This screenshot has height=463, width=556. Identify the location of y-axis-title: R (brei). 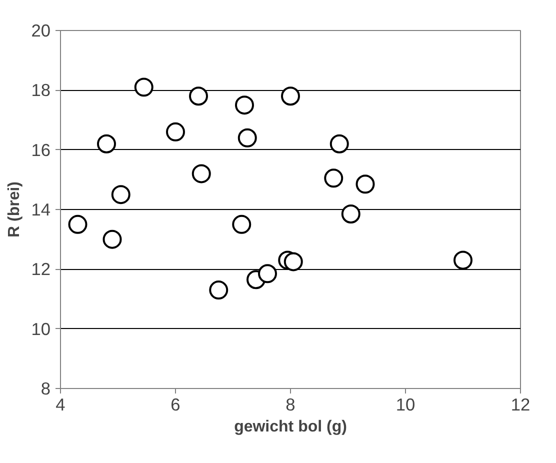
(15, 210).